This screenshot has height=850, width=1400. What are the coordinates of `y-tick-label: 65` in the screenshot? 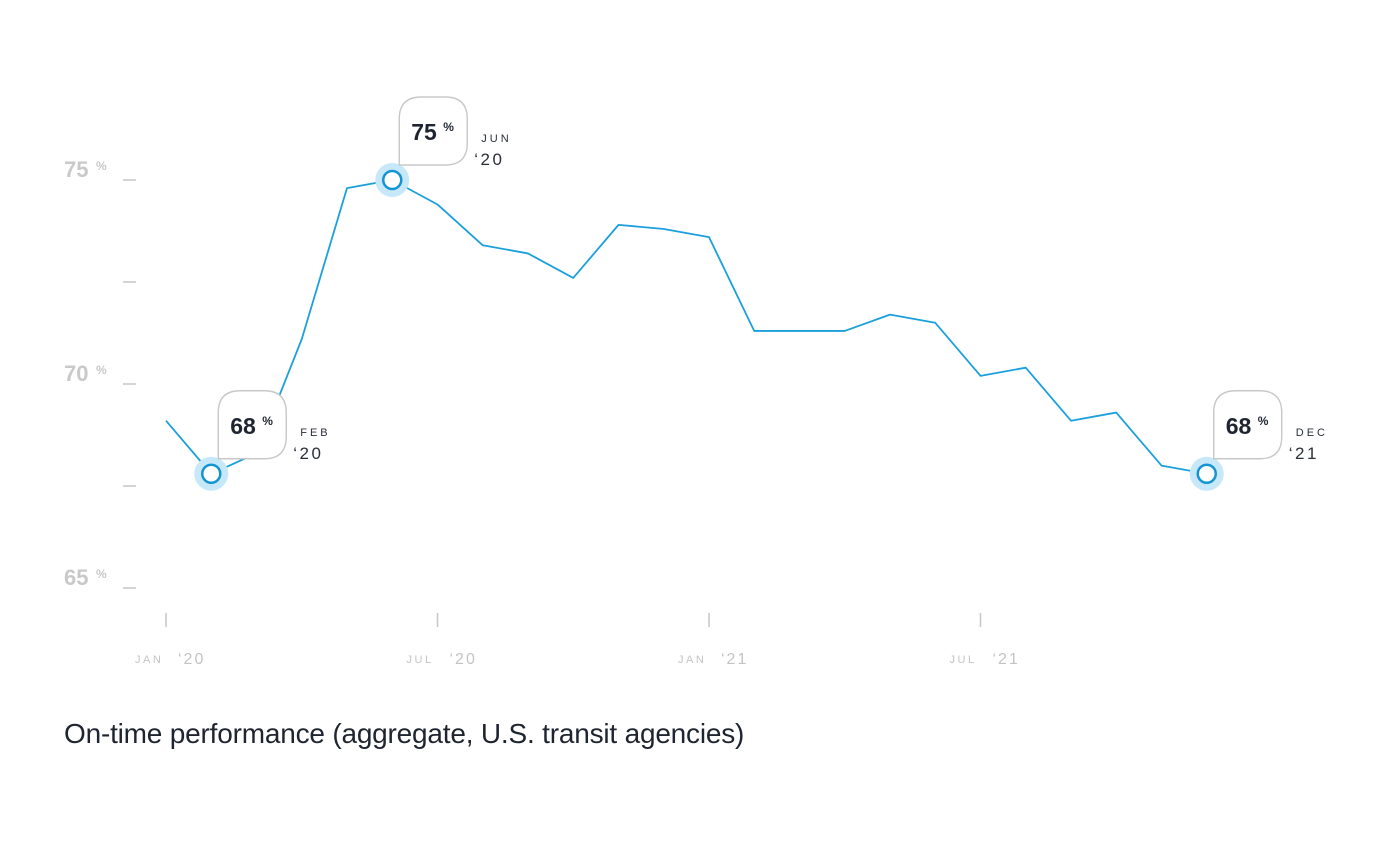 It's located at (76, 577).